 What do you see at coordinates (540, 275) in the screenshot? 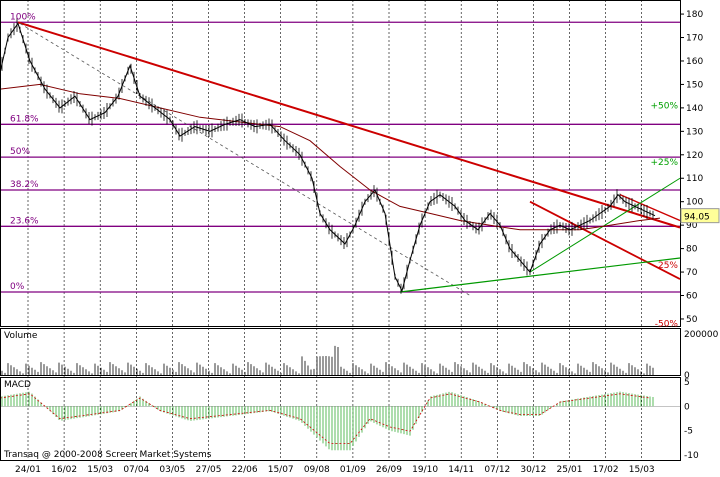
I see `green-support-line` at bounding box center [540, 275].